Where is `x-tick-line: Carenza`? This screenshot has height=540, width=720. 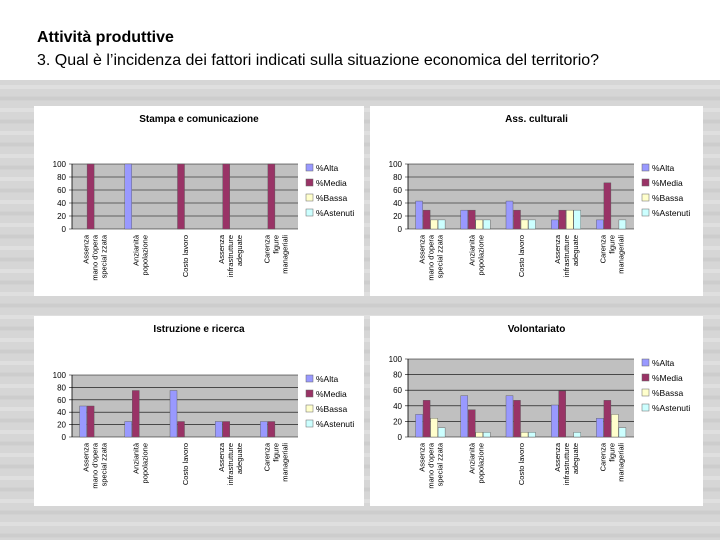
x-tick-line: Carenza is located at coordinates (266, 456).